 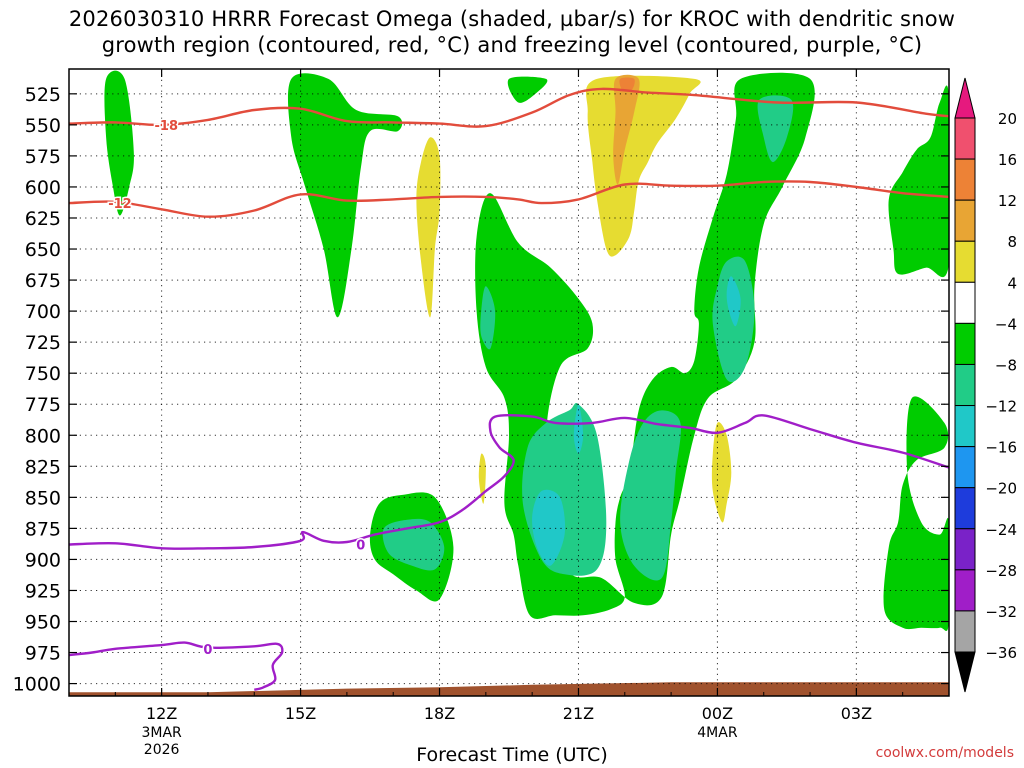 What do you see at coordinates (120, 204) in the screenshot?
I see `contour-label-dgz-minus-12: -12` at bounding box center [120, 204].